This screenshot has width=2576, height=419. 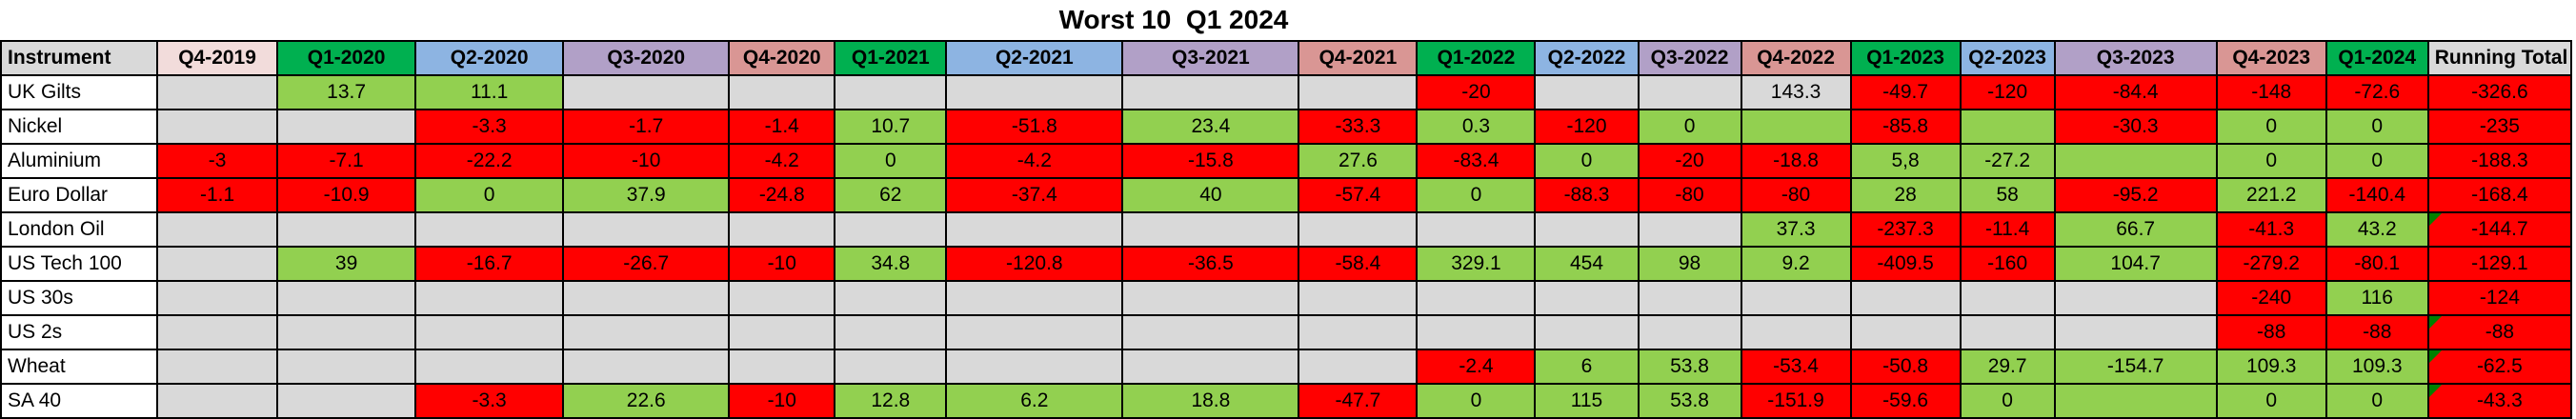 What do you see at coordinates (489, 401) in the screenshot?
I see `value-cell: -3.3` at bounding box center [489, 401].